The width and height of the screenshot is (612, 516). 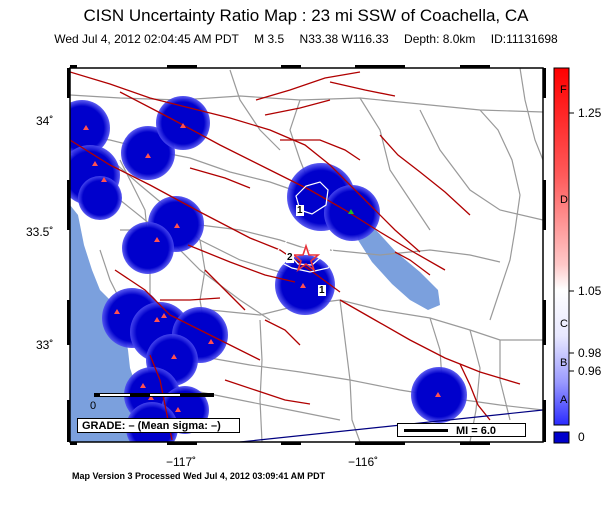 I want to click on colorbar-value: 1.05, so click(x=590, y=291).